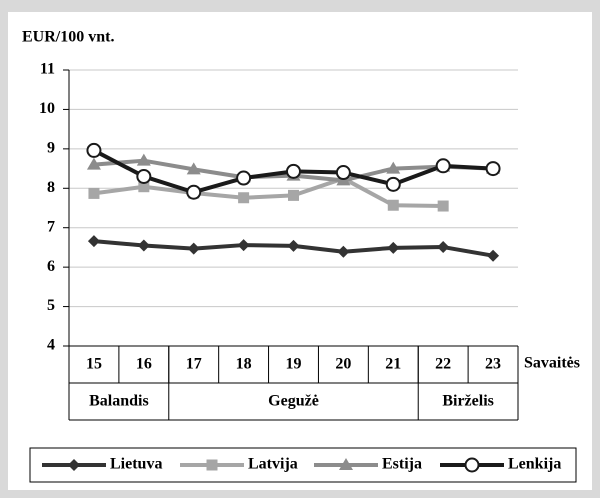  I want to click on x-axis-label: Savaitės, so click(552, 363).